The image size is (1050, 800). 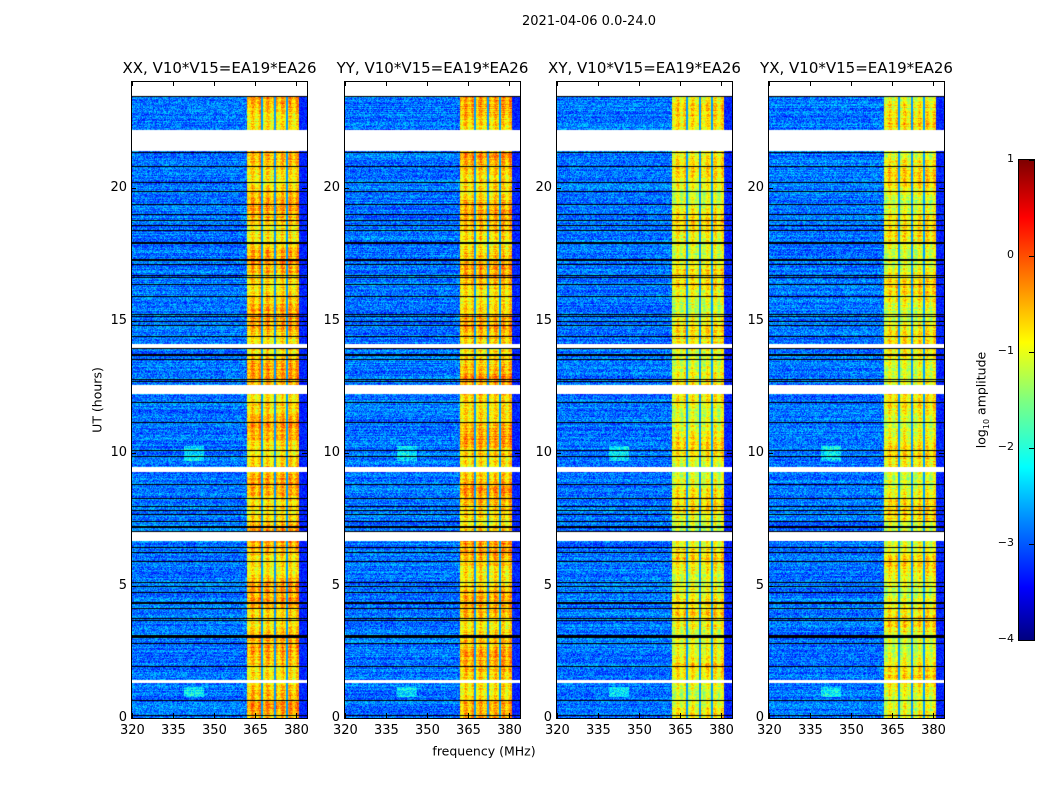 I want to click on panel-title: XY, V10*V15=EA19*EA26, so click(x=644, y=68).